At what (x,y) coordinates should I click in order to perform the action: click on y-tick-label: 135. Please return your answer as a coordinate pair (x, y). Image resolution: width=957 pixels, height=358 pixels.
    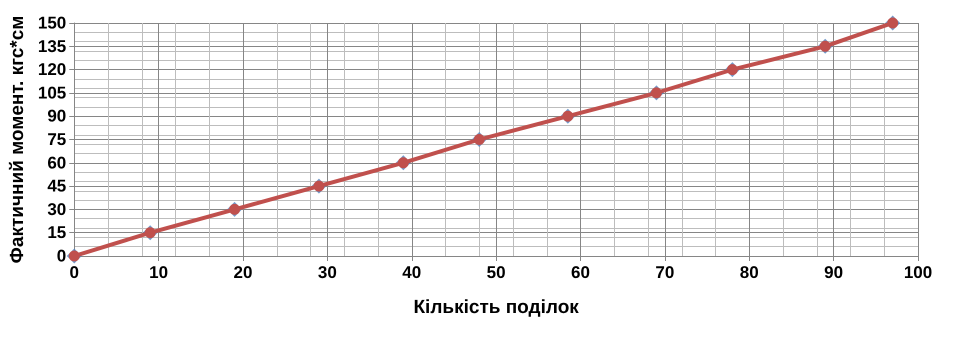
    Looking at the image, I should click on (52, 46).